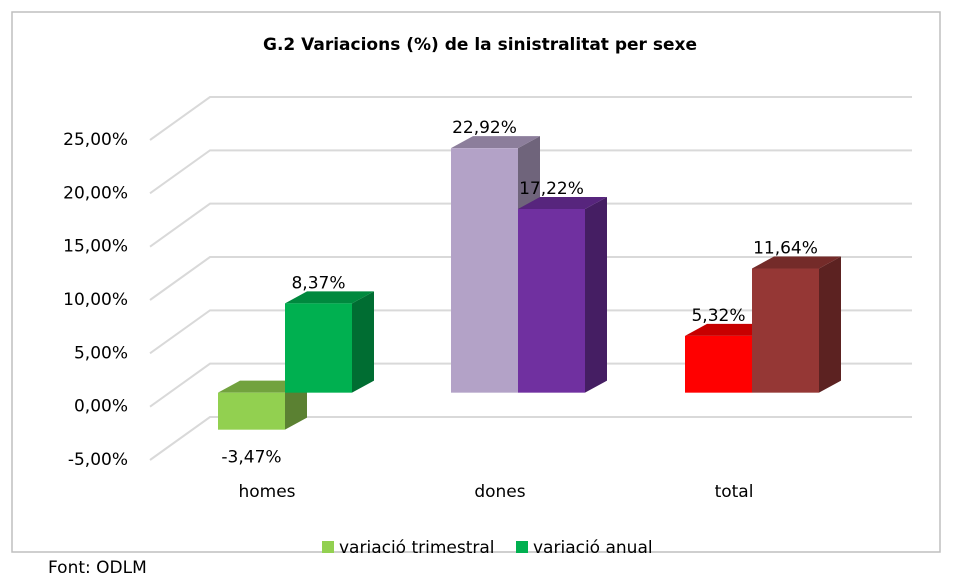 Image resolution: width=958 pixels, height=579 pixels. Describe the element at coordinates (484, 128) in the screenshot. I see `value-label: 22,92%` at that location.